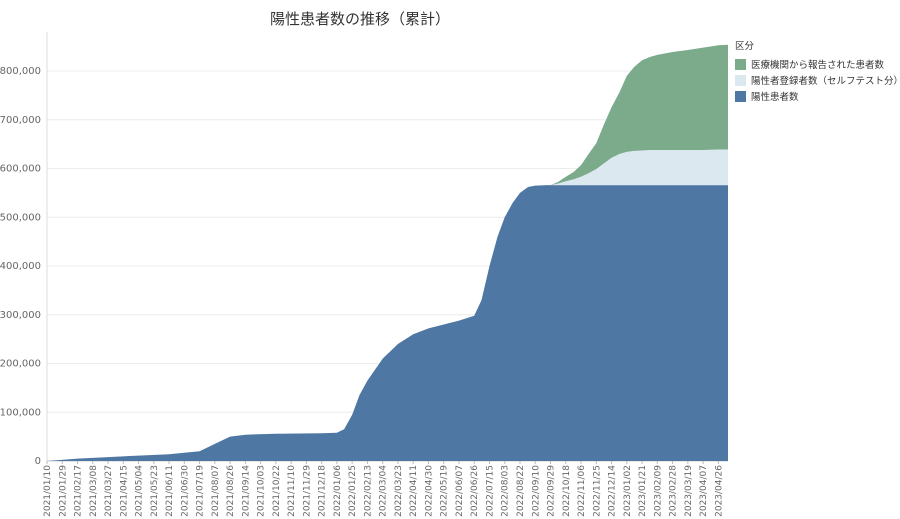  What do you see at coordinates (262, 491) in the screenshot?
I see `x-tick-label: 2021/10/03` at bounding box center [262, 491].